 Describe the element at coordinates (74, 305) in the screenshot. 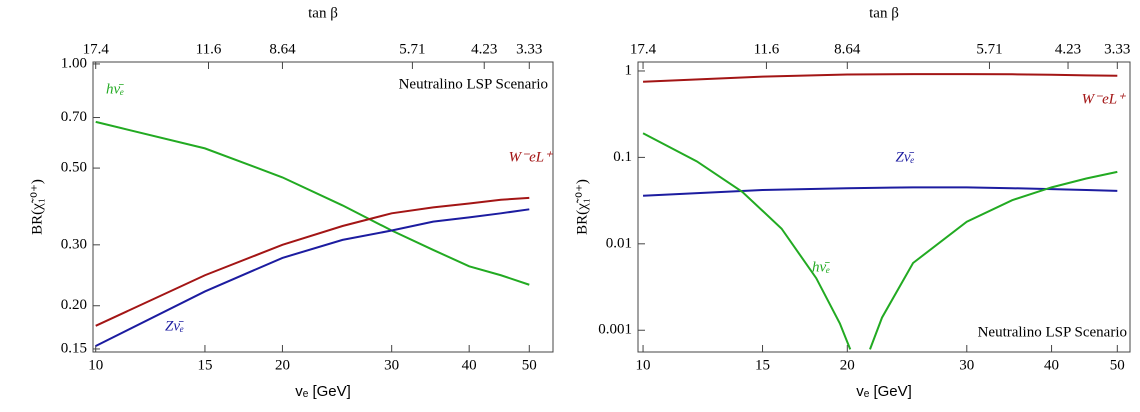

I see `y-tick-label: 0.20` at that location.